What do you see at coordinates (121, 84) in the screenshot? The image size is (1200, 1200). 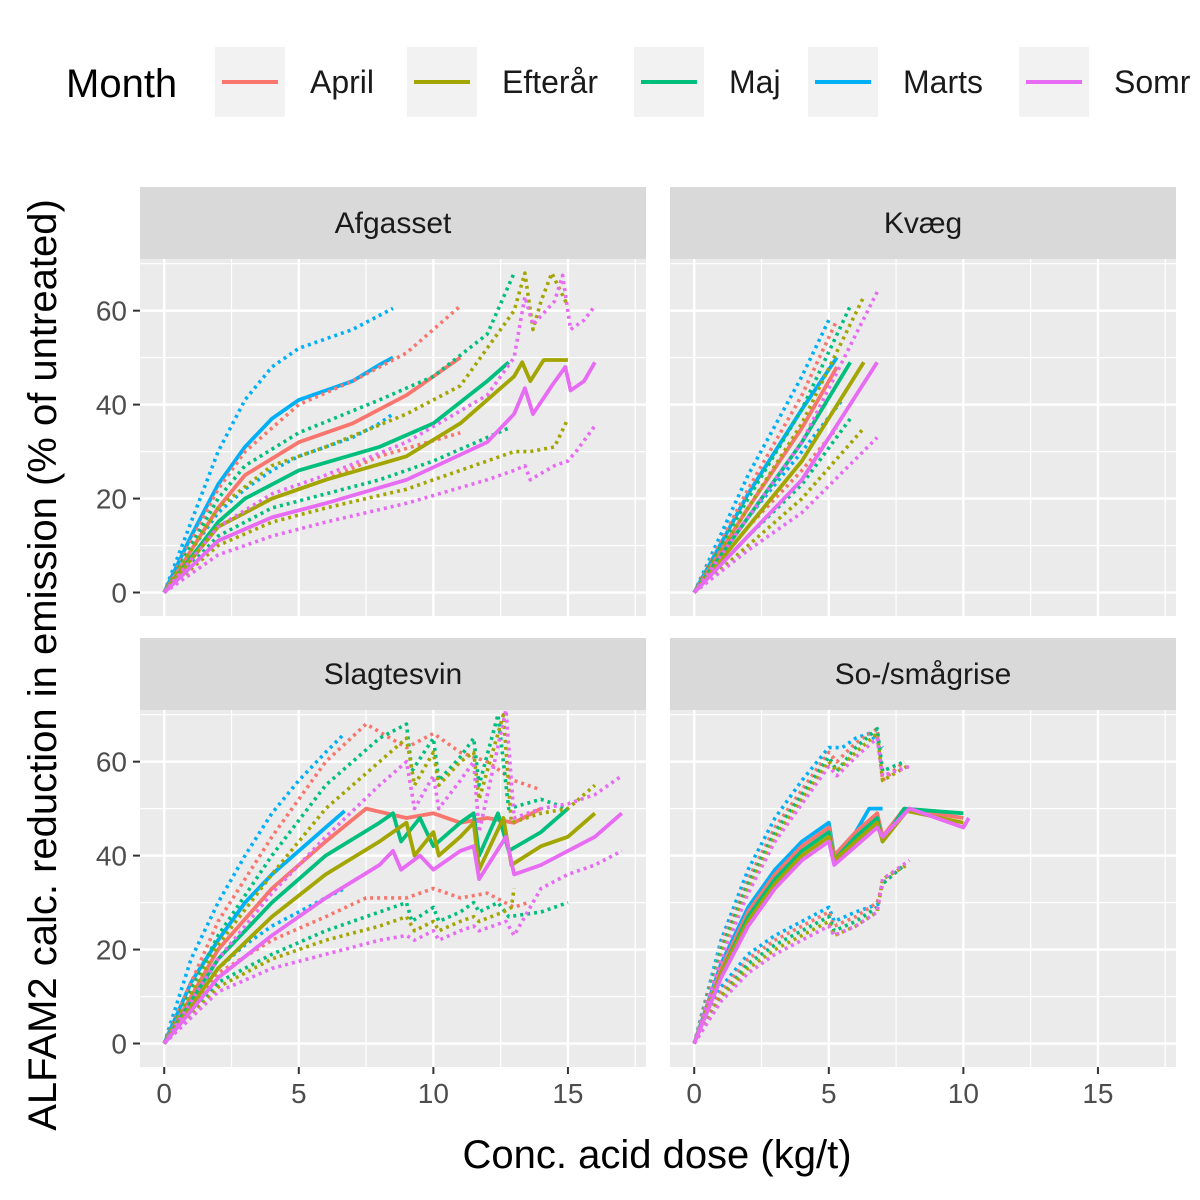 I see `legend-title: Month` at bounding box center [121, 84].